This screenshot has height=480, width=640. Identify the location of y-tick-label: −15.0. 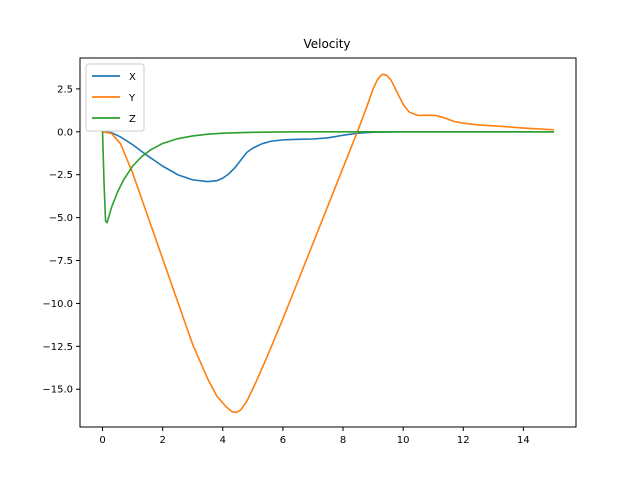
(57, 390).